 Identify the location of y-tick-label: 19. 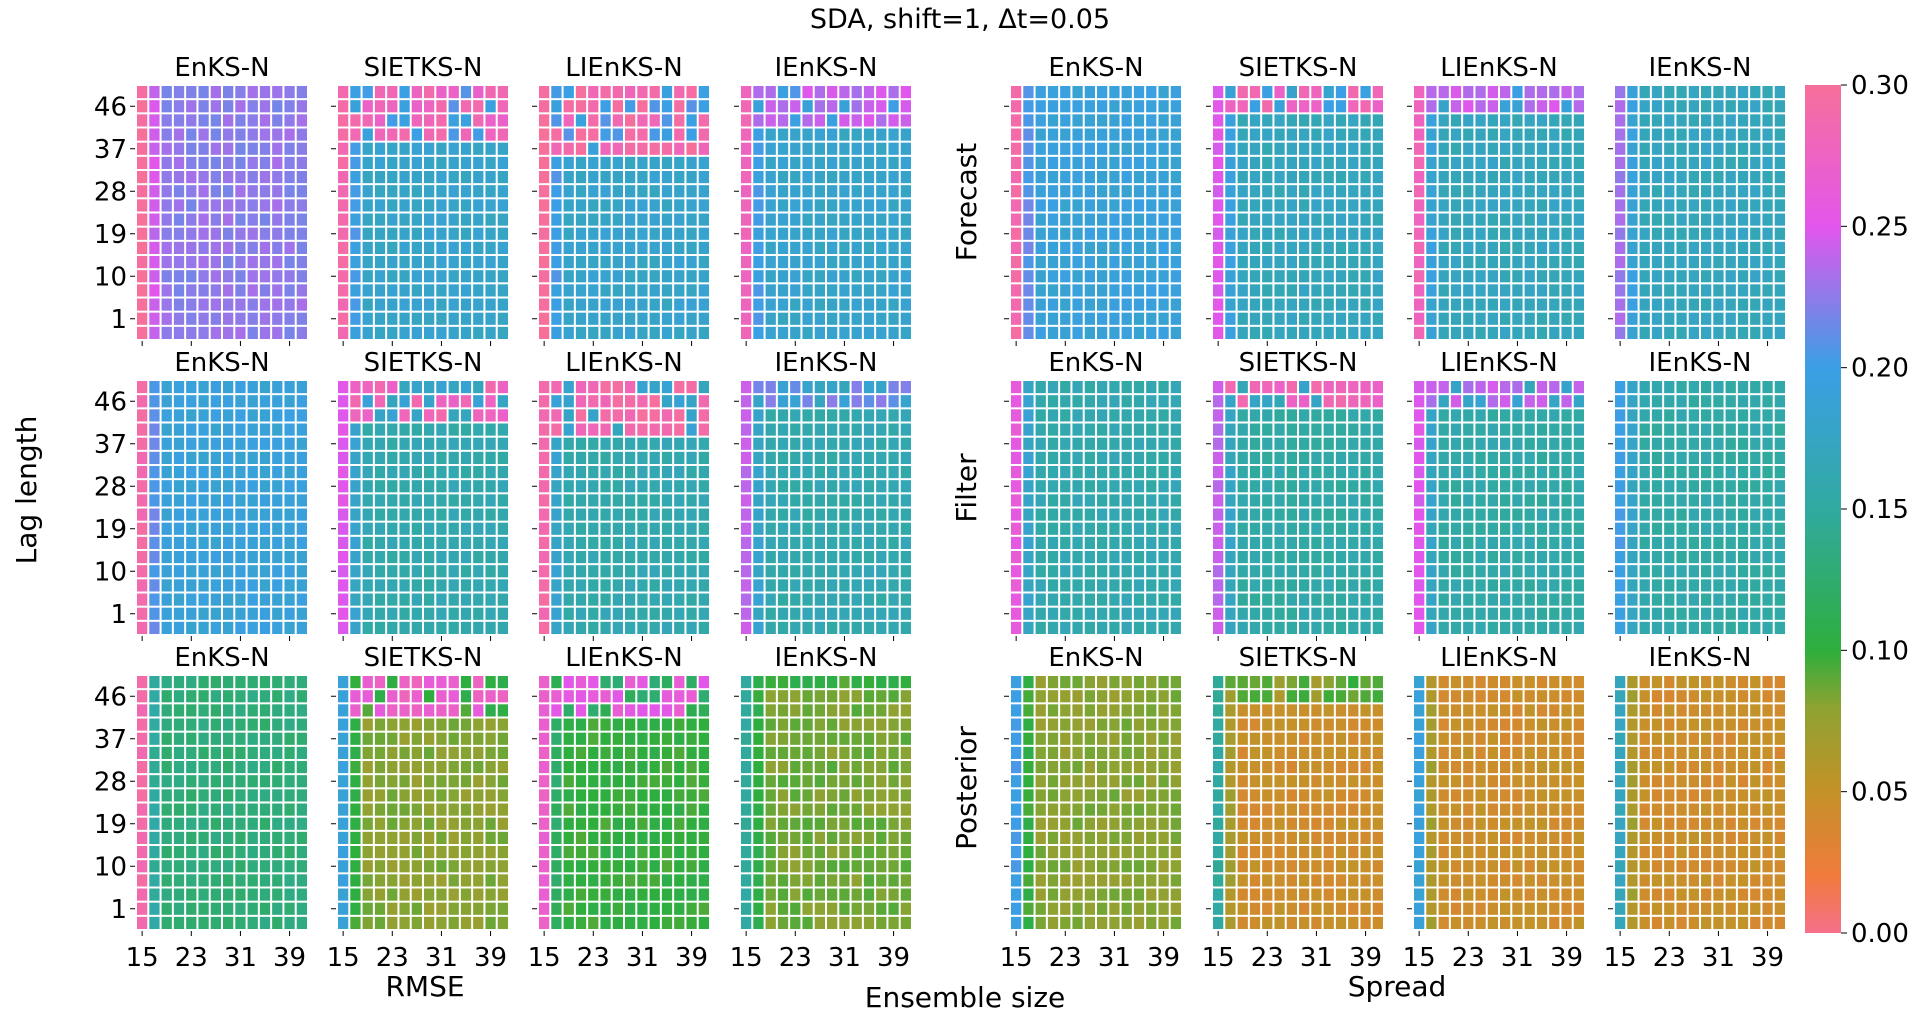
(110, 530).